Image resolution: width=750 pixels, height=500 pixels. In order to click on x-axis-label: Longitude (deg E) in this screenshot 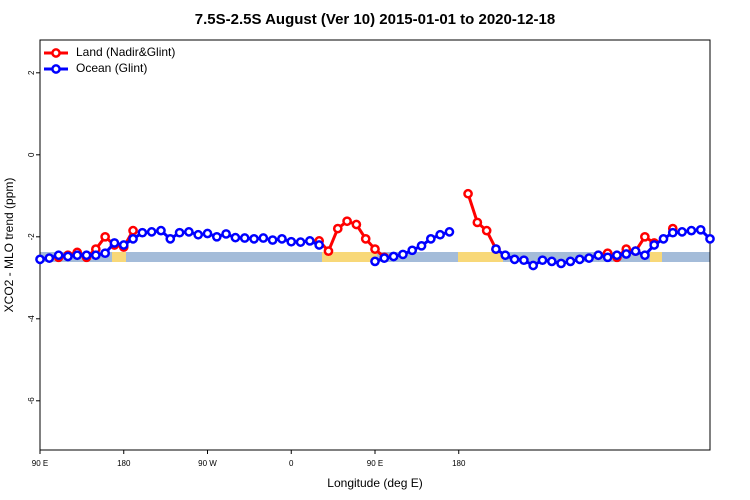, I will do `click(374, 483)`.